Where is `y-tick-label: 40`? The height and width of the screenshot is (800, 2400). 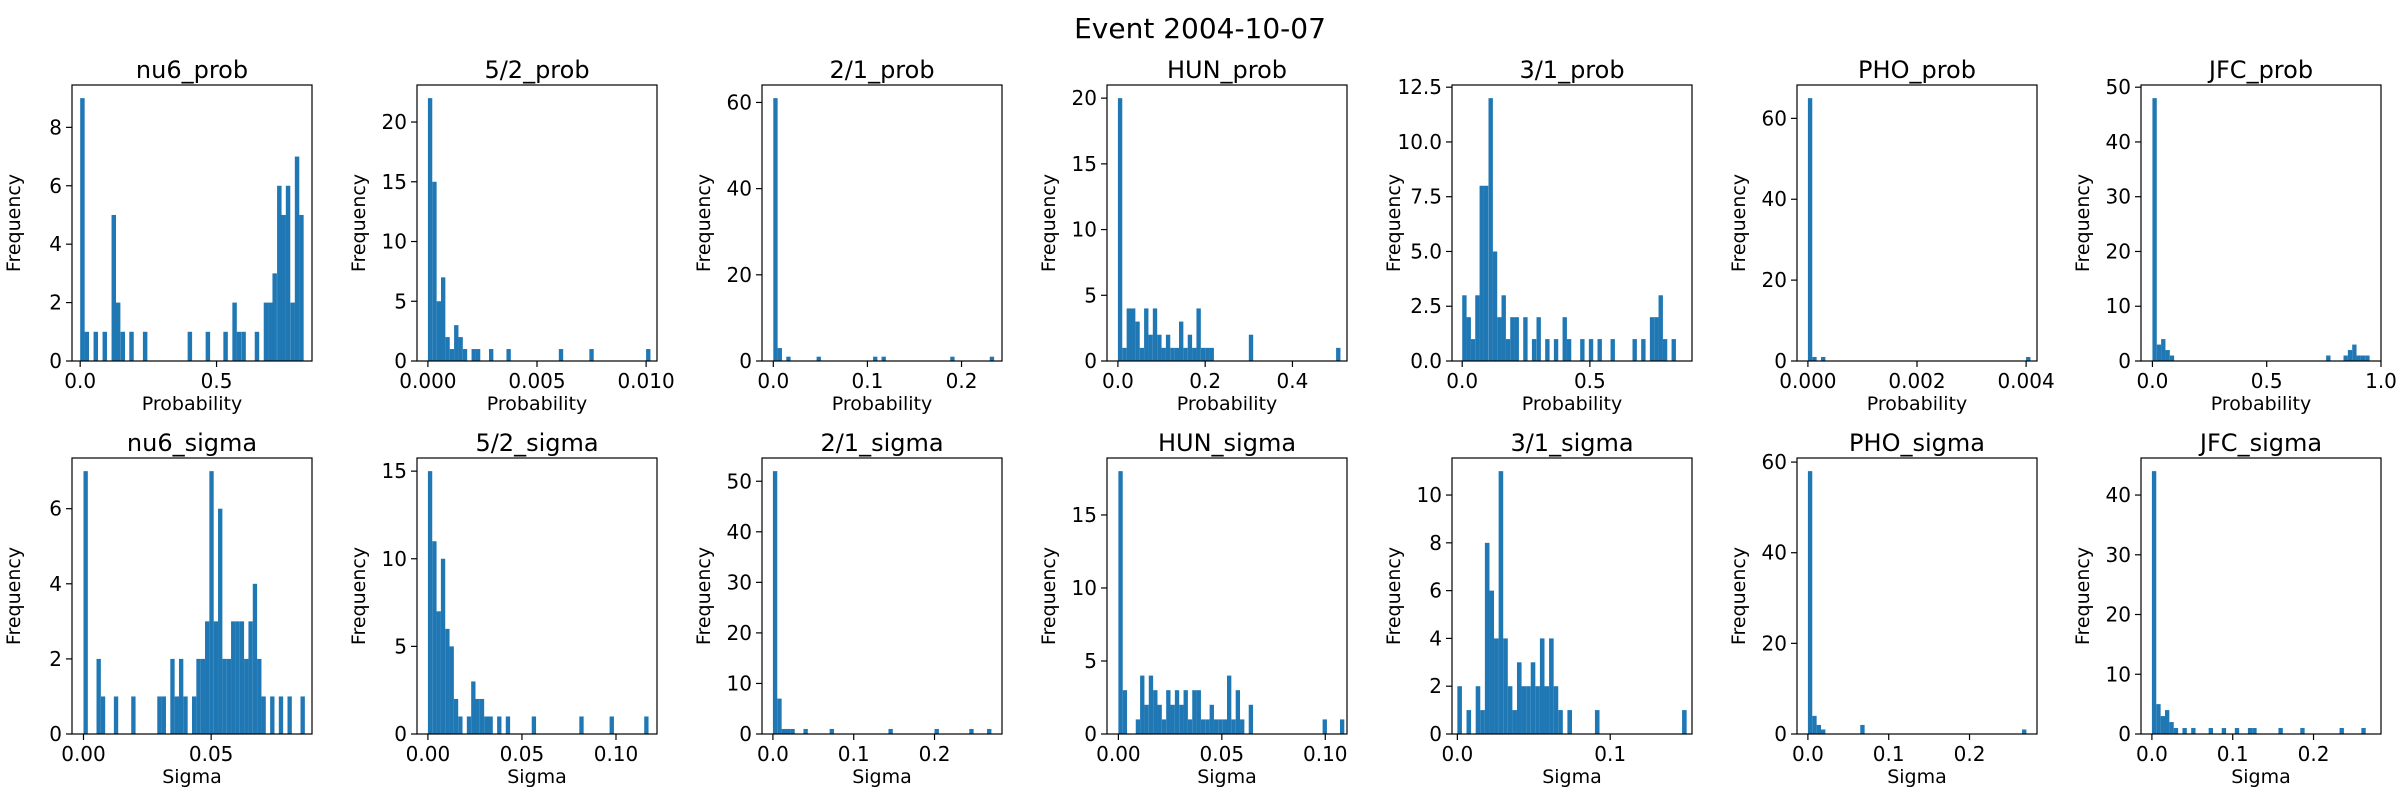
y-tick-label: 40 is located at coordinates (1774, 199).